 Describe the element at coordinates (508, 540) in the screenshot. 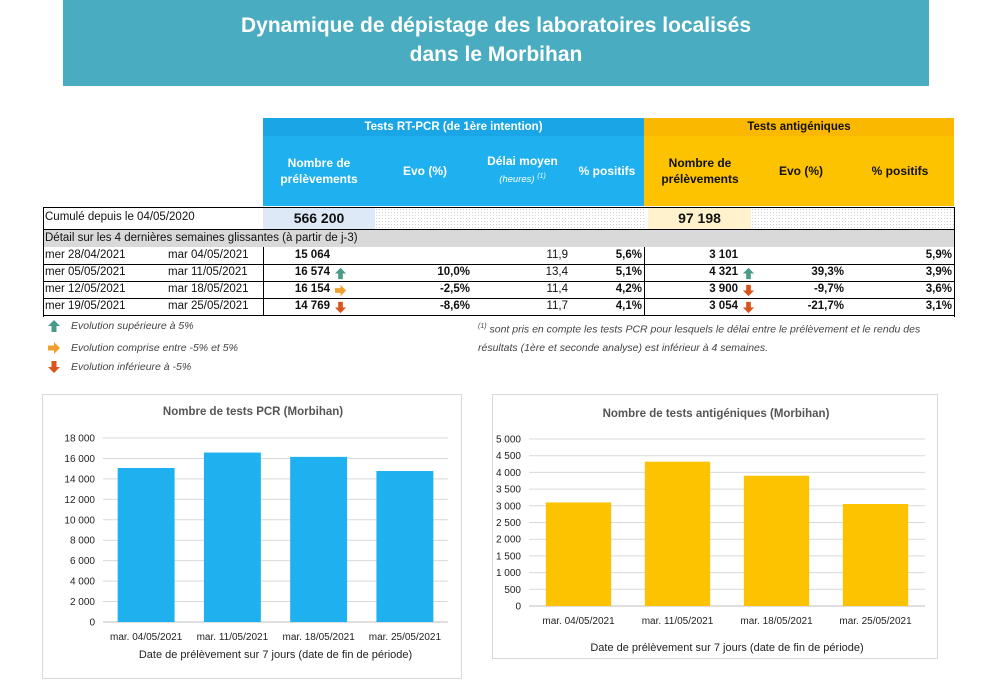

I see `y-tick-label: 2 000` at that location.